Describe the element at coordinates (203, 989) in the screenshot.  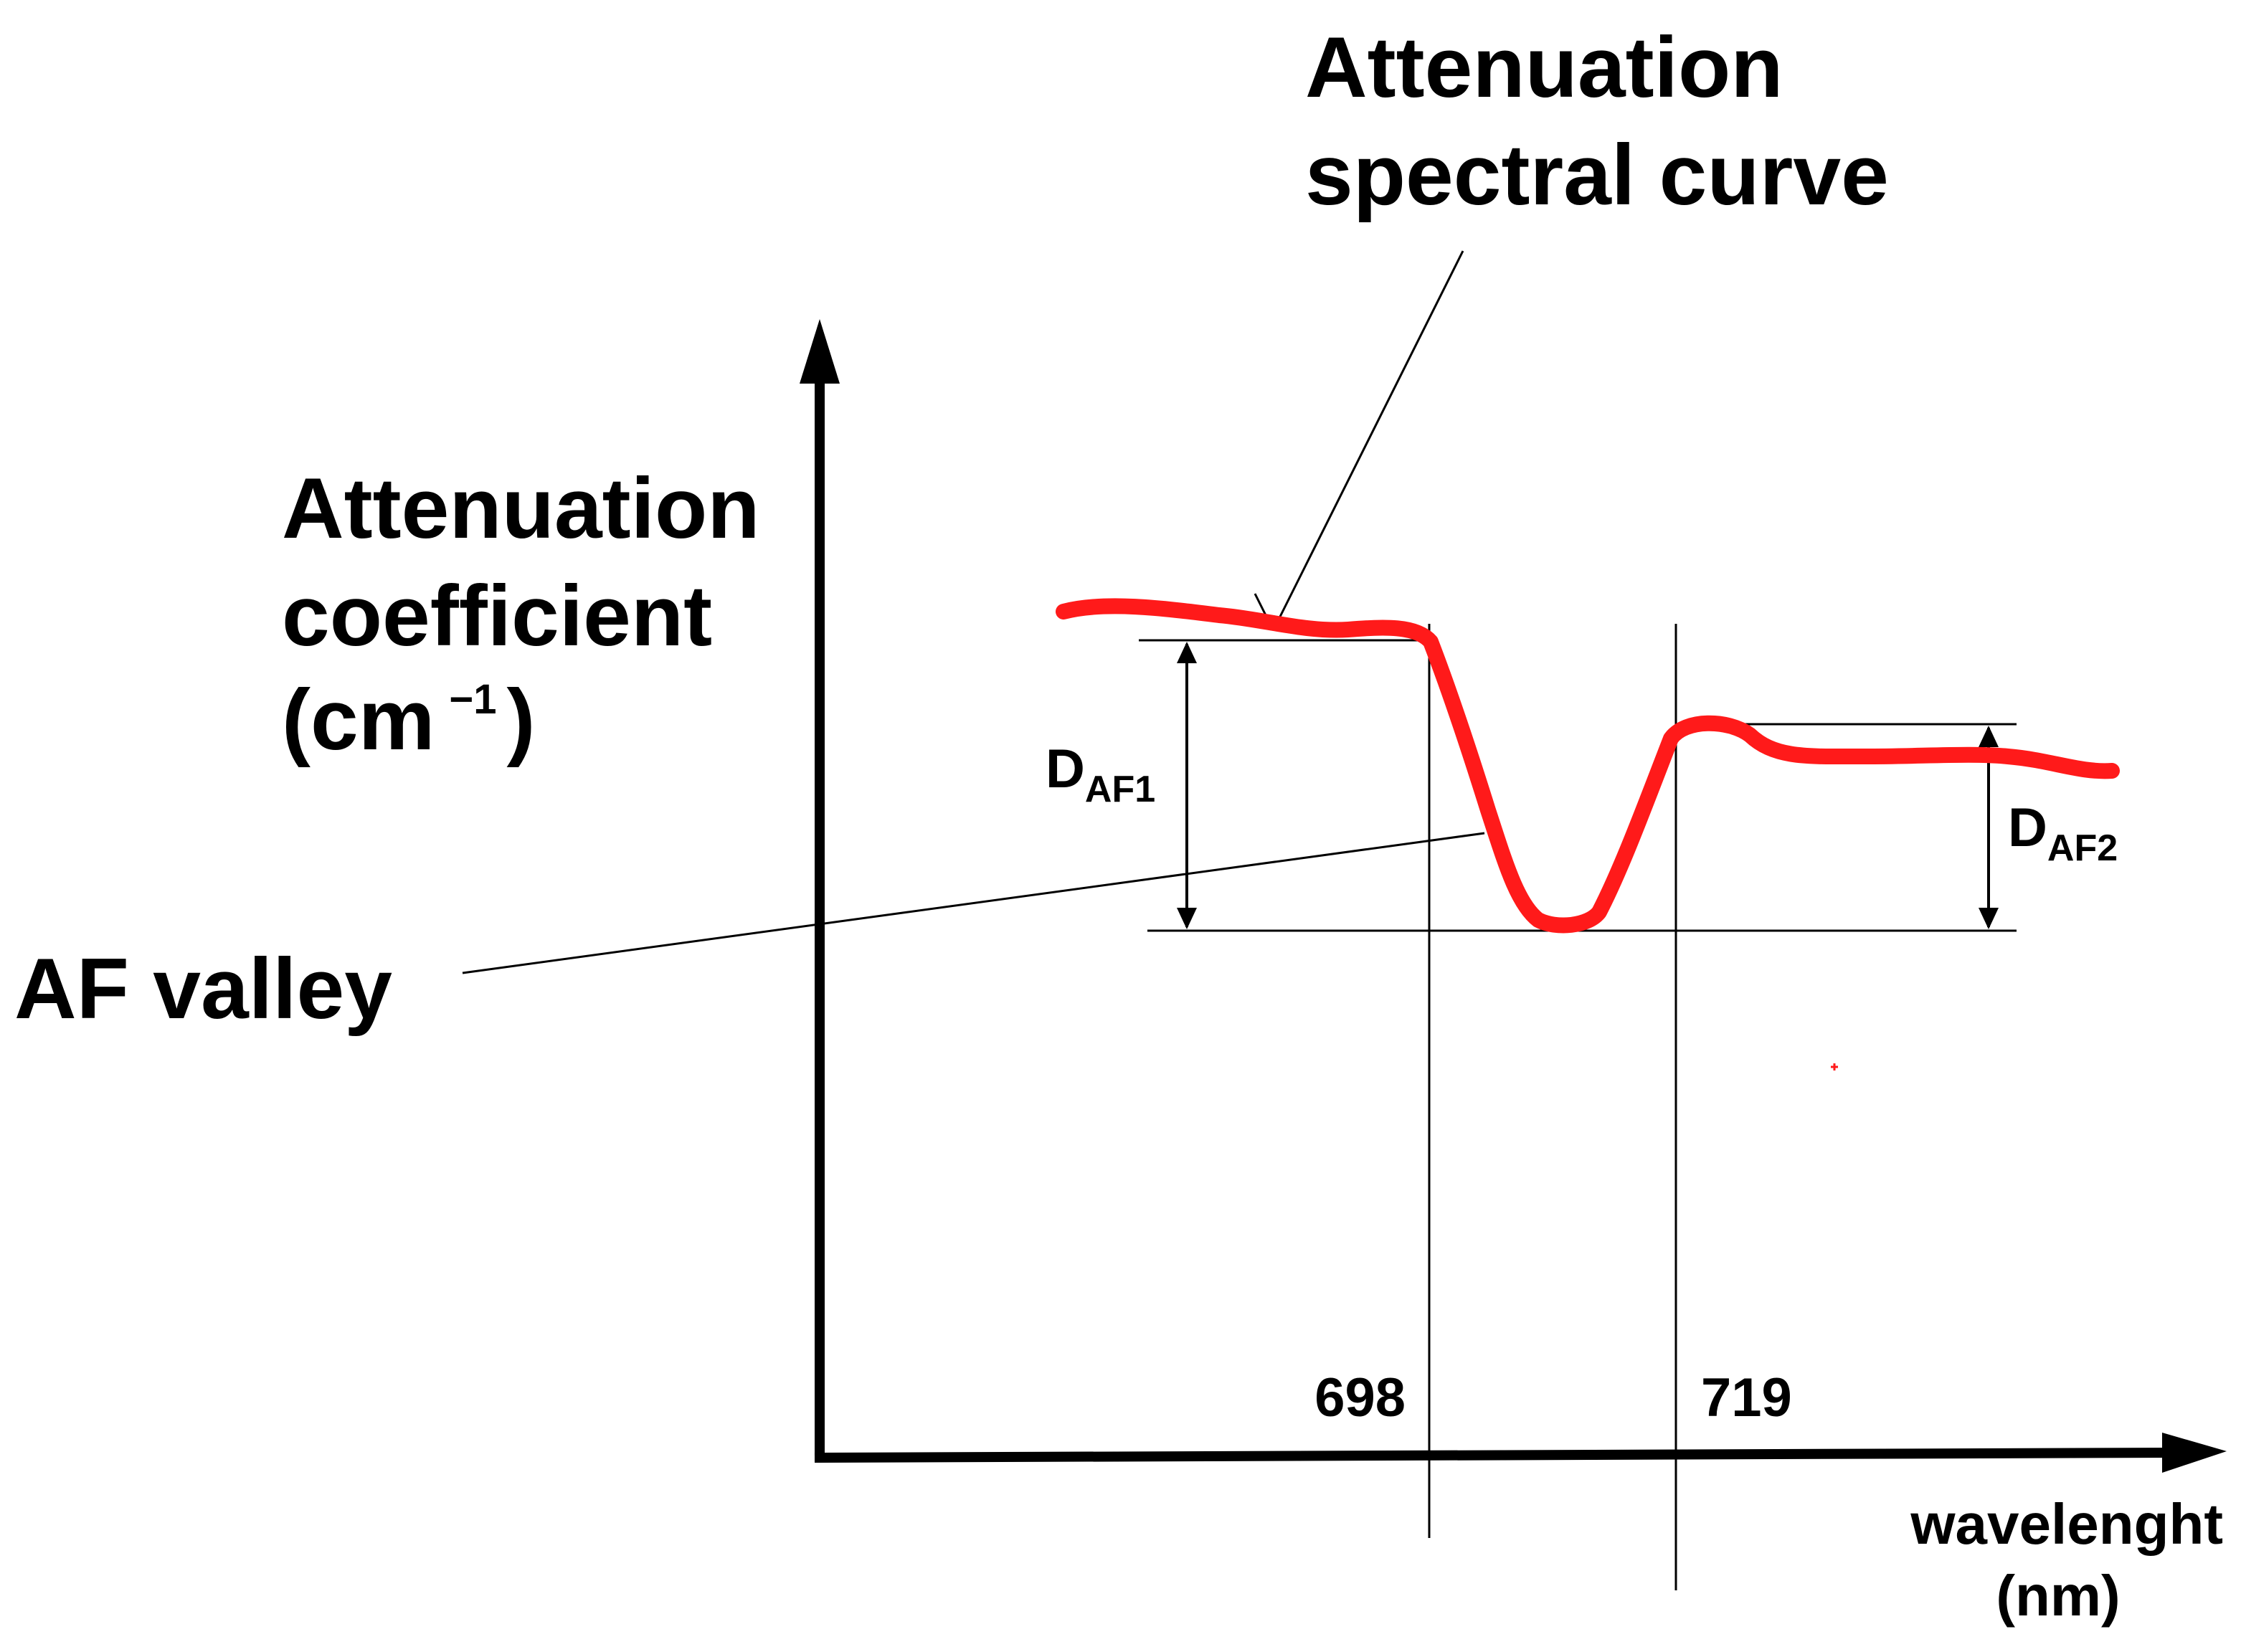
I see `af-valley-label: AF valley` at that location.